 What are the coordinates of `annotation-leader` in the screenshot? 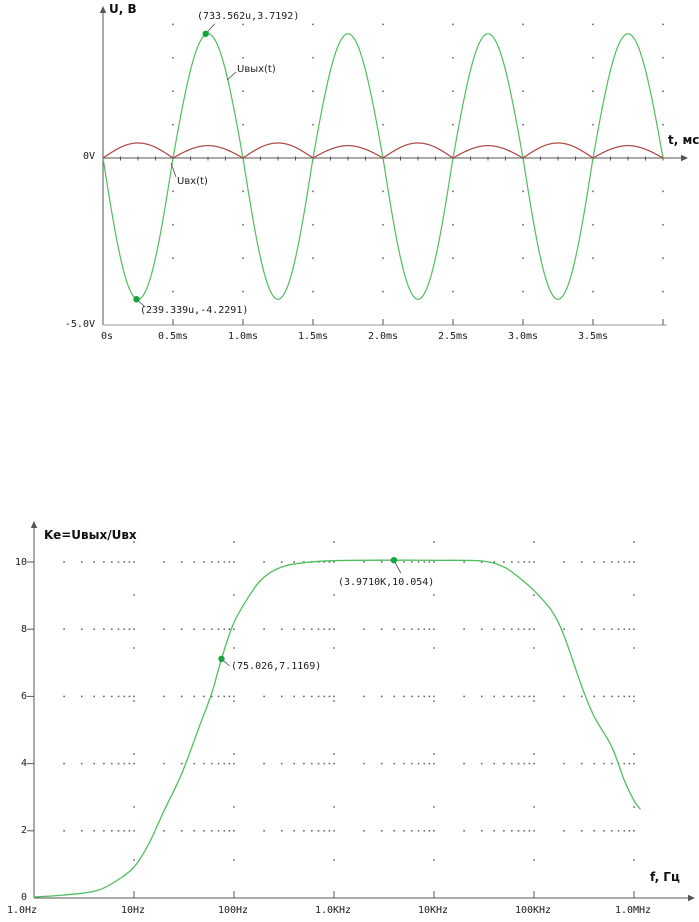 It's located at (398, 567).